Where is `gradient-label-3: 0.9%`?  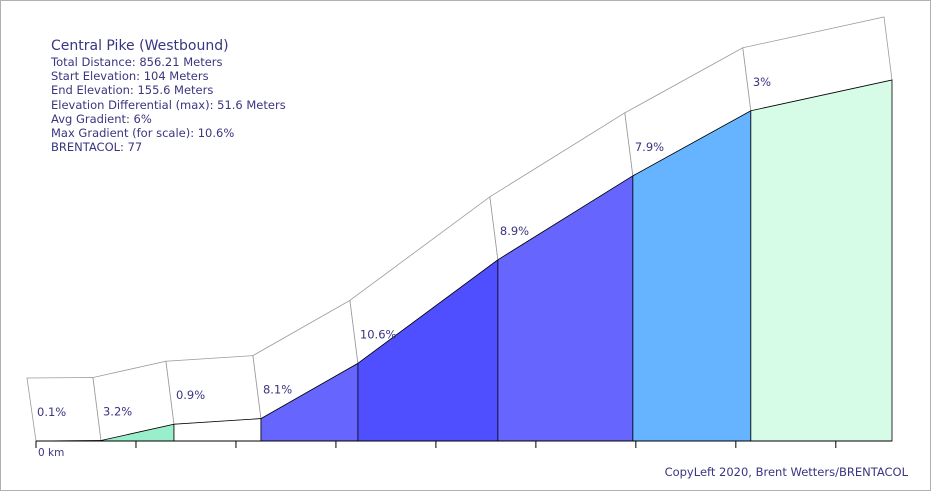
gradient-label-3: 0.9% is located at coordinates (190, 395).